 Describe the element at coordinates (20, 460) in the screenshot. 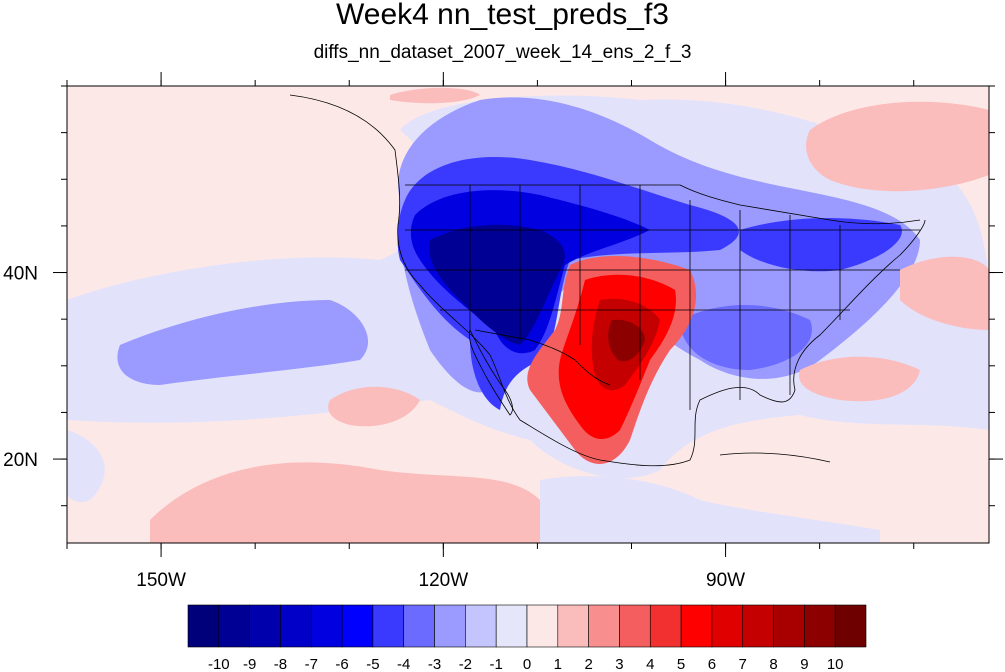

I see `lat-tick-label: 20N` at that location.